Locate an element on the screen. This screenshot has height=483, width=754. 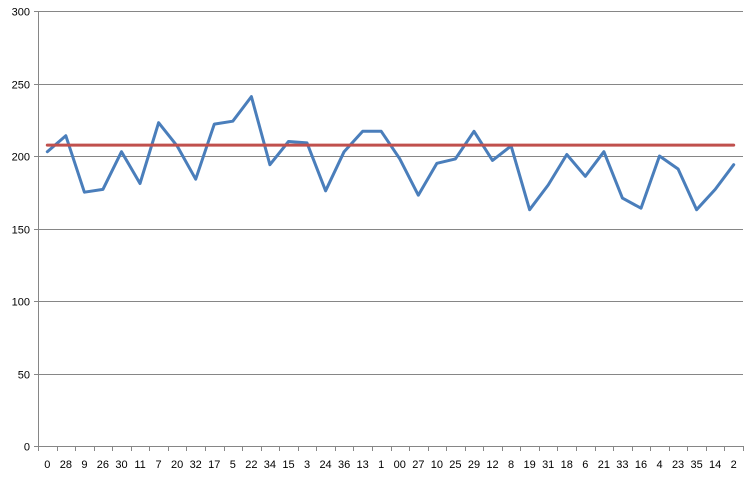
x-tick-label: 23 is located at coordinates (678, 465).